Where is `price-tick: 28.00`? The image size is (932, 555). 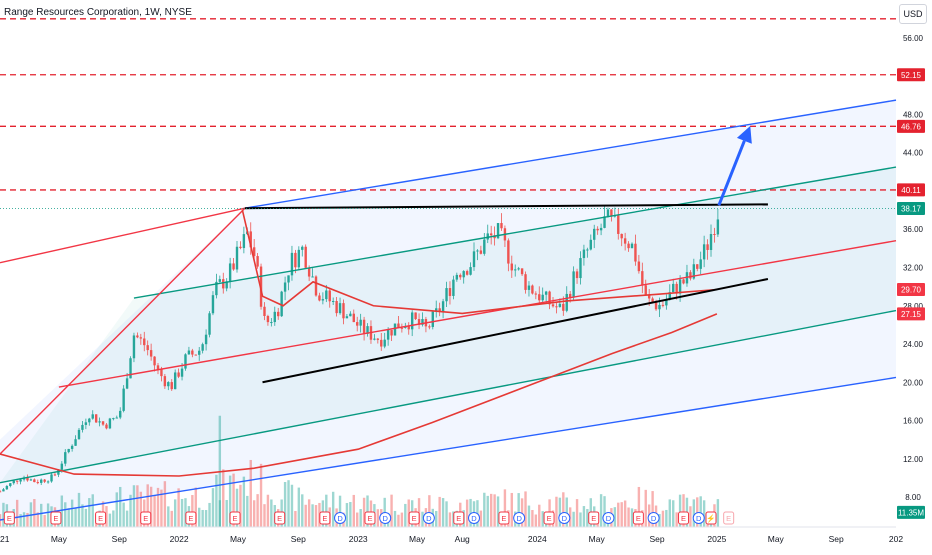 price-tick: 28.00 is located at coordinates (913, 306).